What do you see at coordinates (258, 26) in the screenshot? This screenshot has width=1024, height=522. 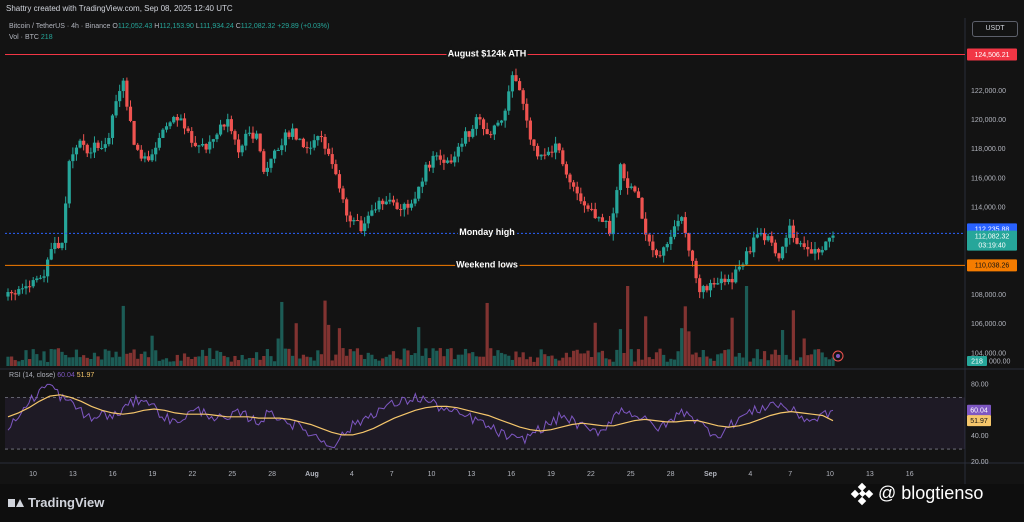 I see `ohlc-close: 112,082.32` at bounding box center [258, 26].